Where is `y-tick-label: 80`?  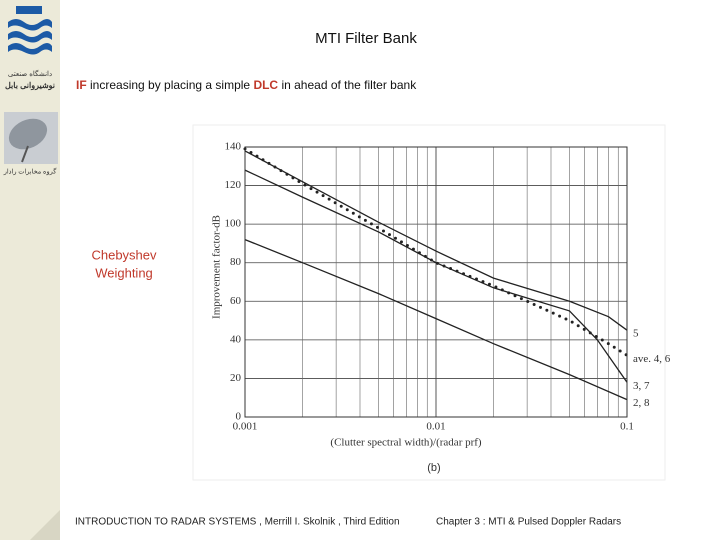
y-tick-label: 80 is located at coordinates (236, 262).